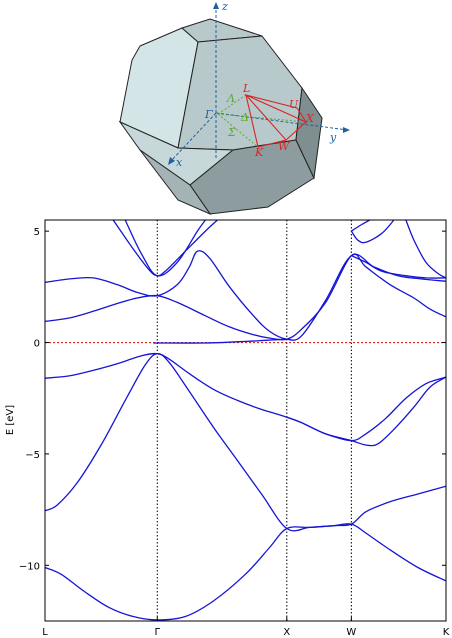 The height and width of the screenshot is (638, 452). I want to click on bz-sigma-line, so click(238, 130).